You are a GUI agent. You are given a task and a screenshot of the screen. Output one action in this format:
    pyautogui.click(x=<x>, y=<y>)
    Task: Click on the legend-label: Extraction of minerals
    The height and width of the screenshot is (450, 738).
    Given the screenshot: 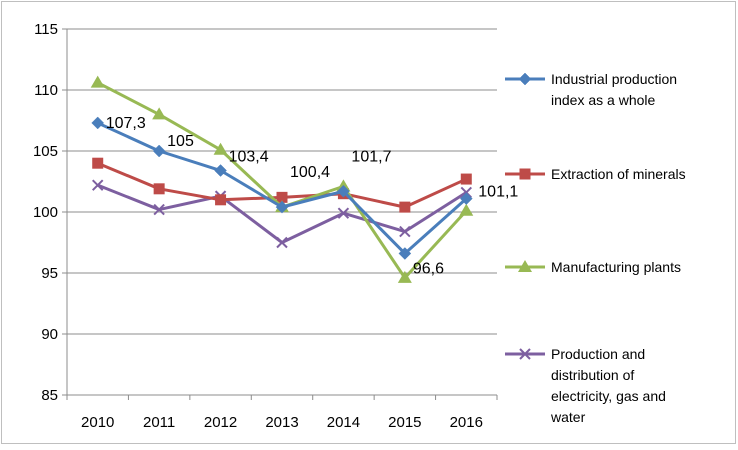 What is the action you would take?
    pyautogui.click(x=618, y=174)
    